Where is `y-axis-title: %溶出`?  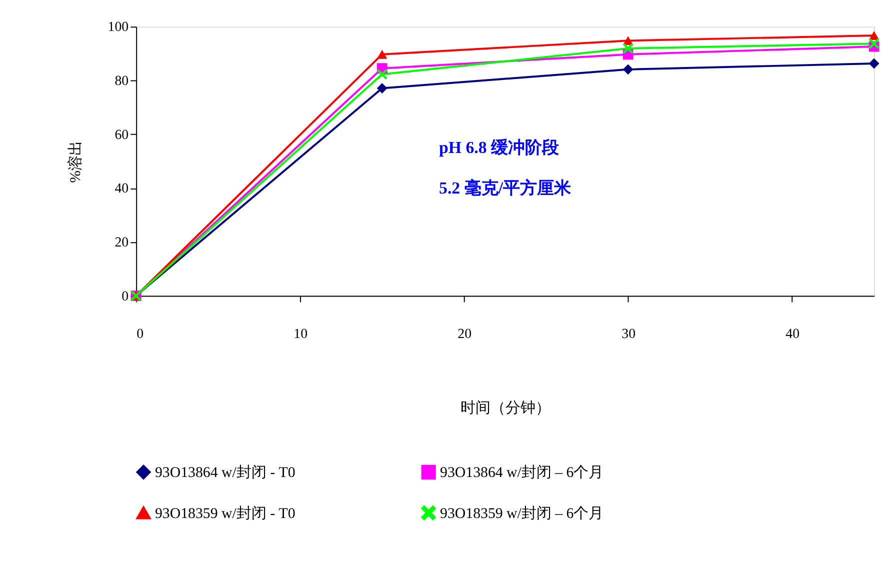
y-axis-title: %溶出 is located at coordinates (75, 161).